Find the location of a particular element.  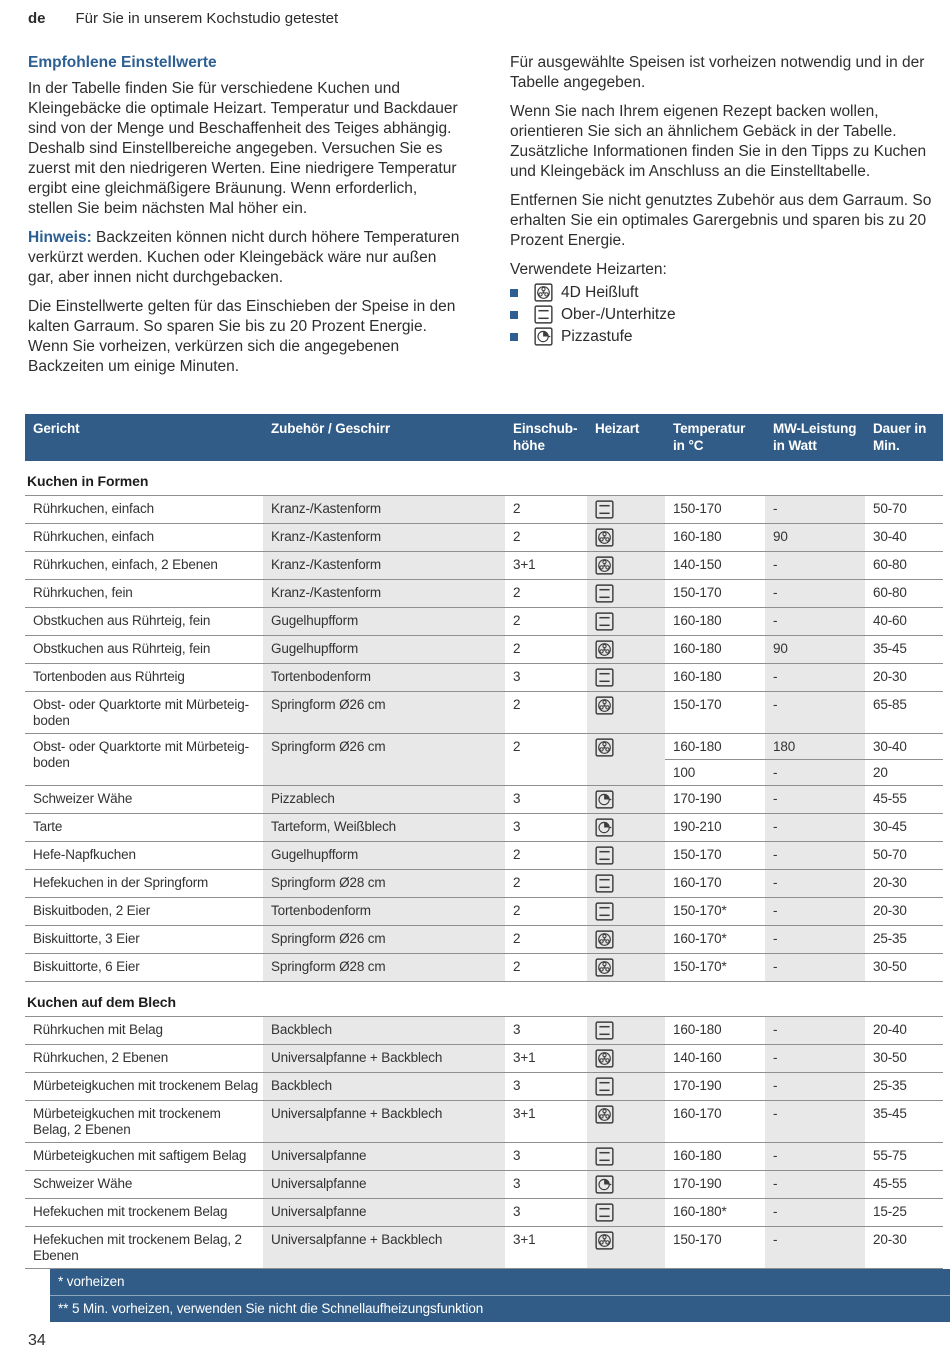

cell-gericht: Mürbeteigkuchen mit saftigem Belag is located at coordinates (140, 1155).